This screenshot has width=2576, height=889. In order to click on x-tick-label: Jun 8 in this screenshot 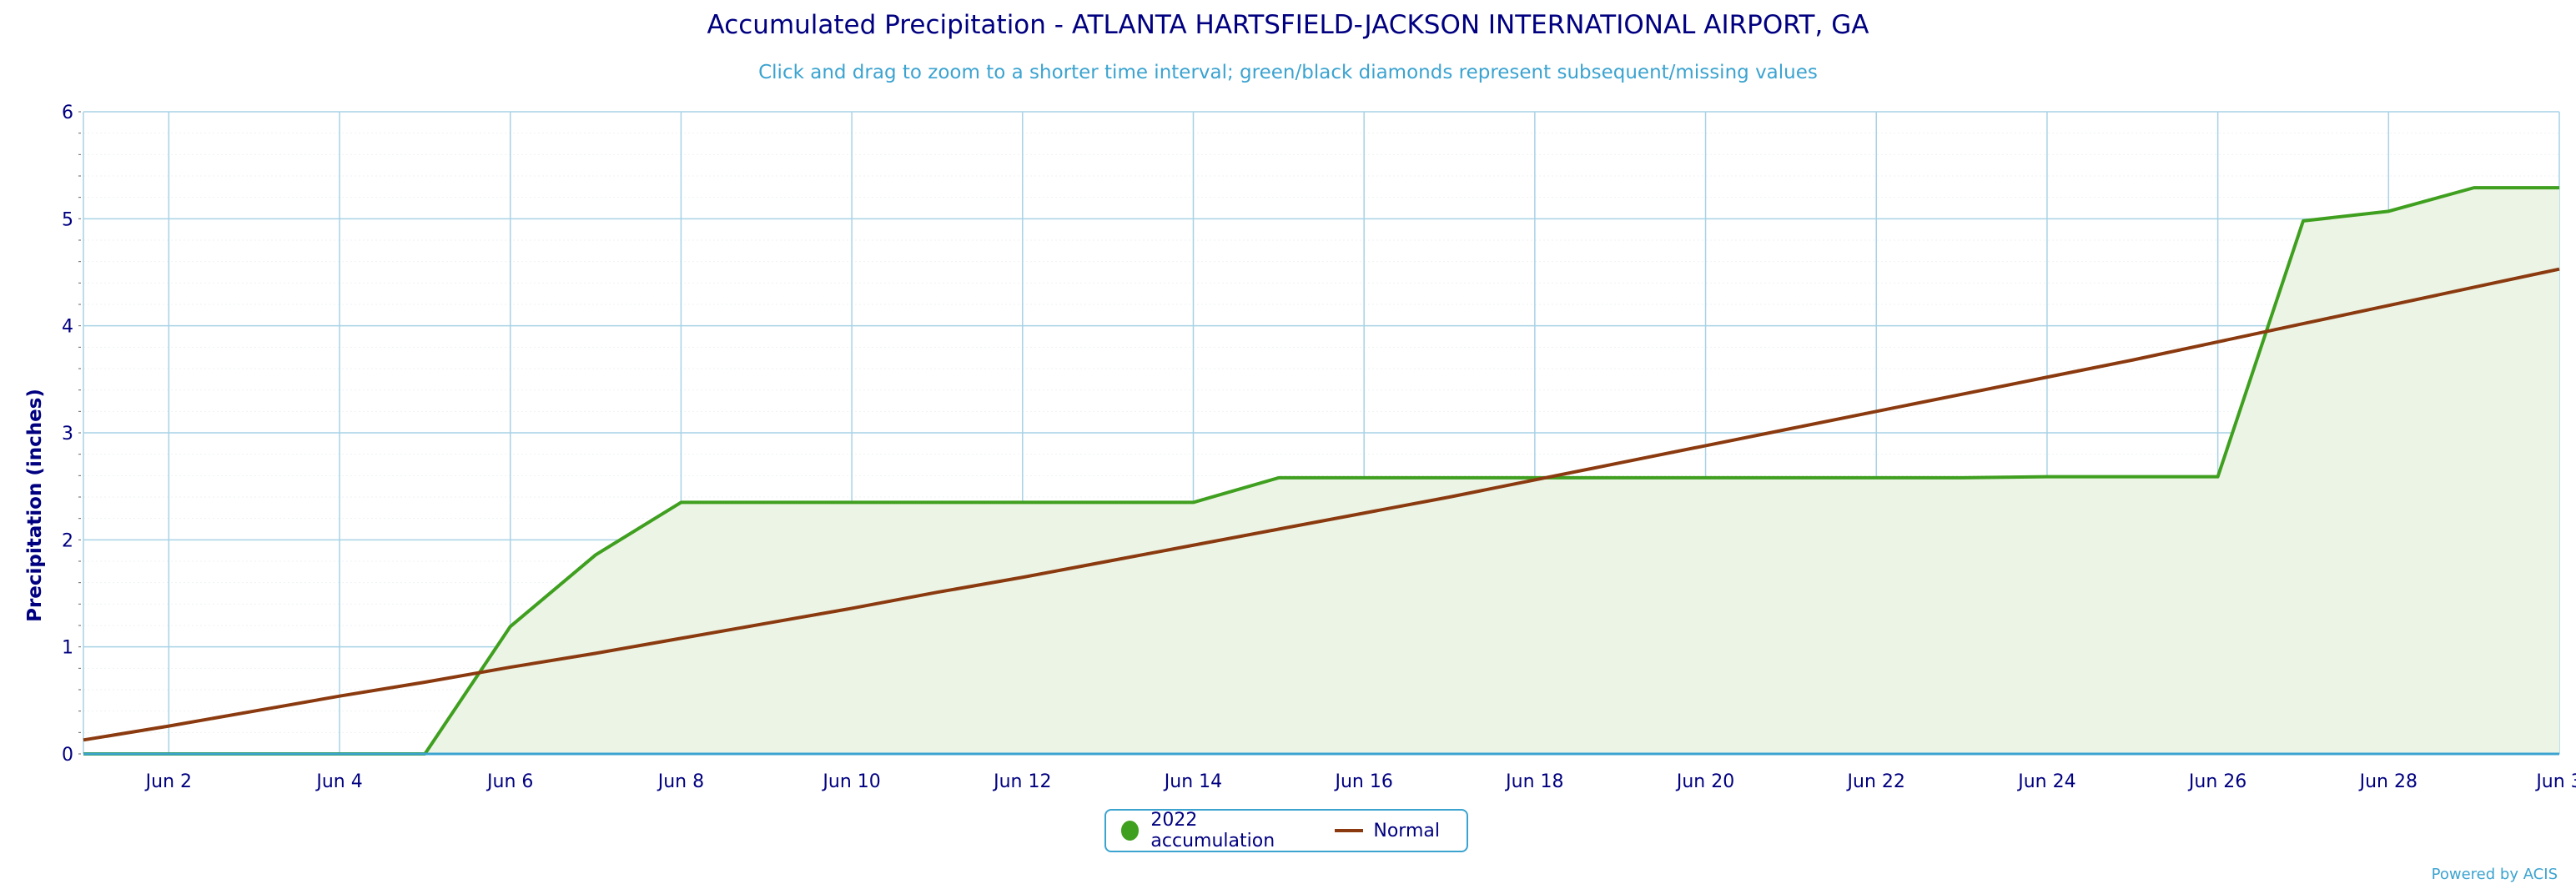, I will do `click(680, 781)`.